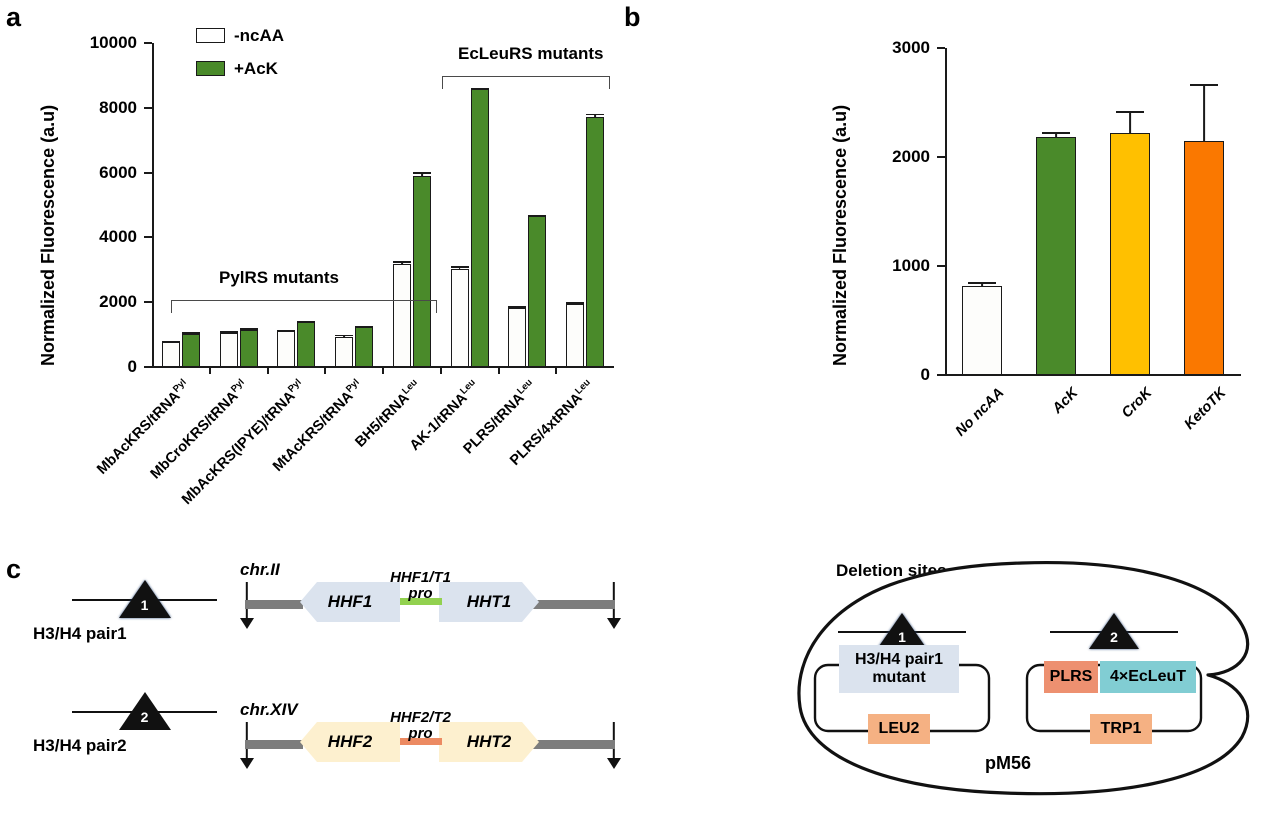  What do you see at coordinates (240, 35) in the screenshot?
I see `legend-item-ncaa: -ncAA` at bounding box center [240, 35].